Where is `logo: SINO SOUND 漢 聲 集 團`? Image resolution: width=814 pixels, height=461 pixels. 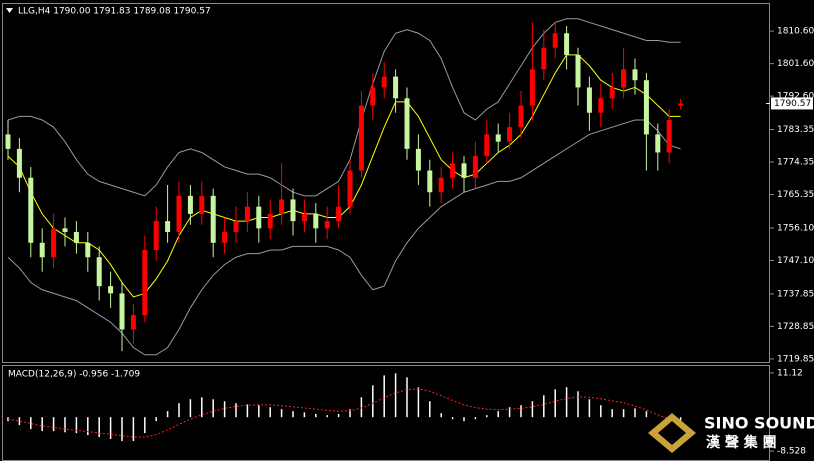 logo: SINO SOUND 漢 聲 集 團 is located at coordinates (731, 433).